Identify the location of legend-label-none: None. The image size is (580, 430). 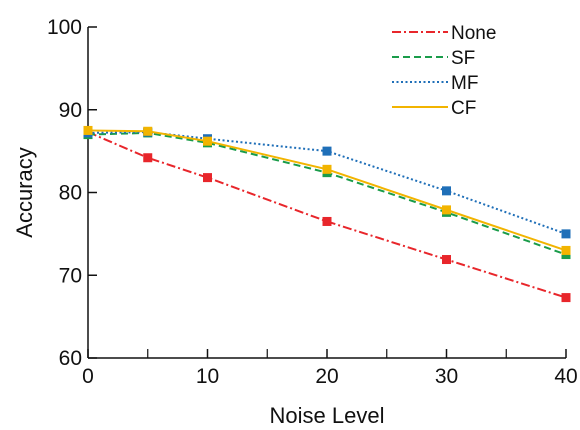
(473, 33).